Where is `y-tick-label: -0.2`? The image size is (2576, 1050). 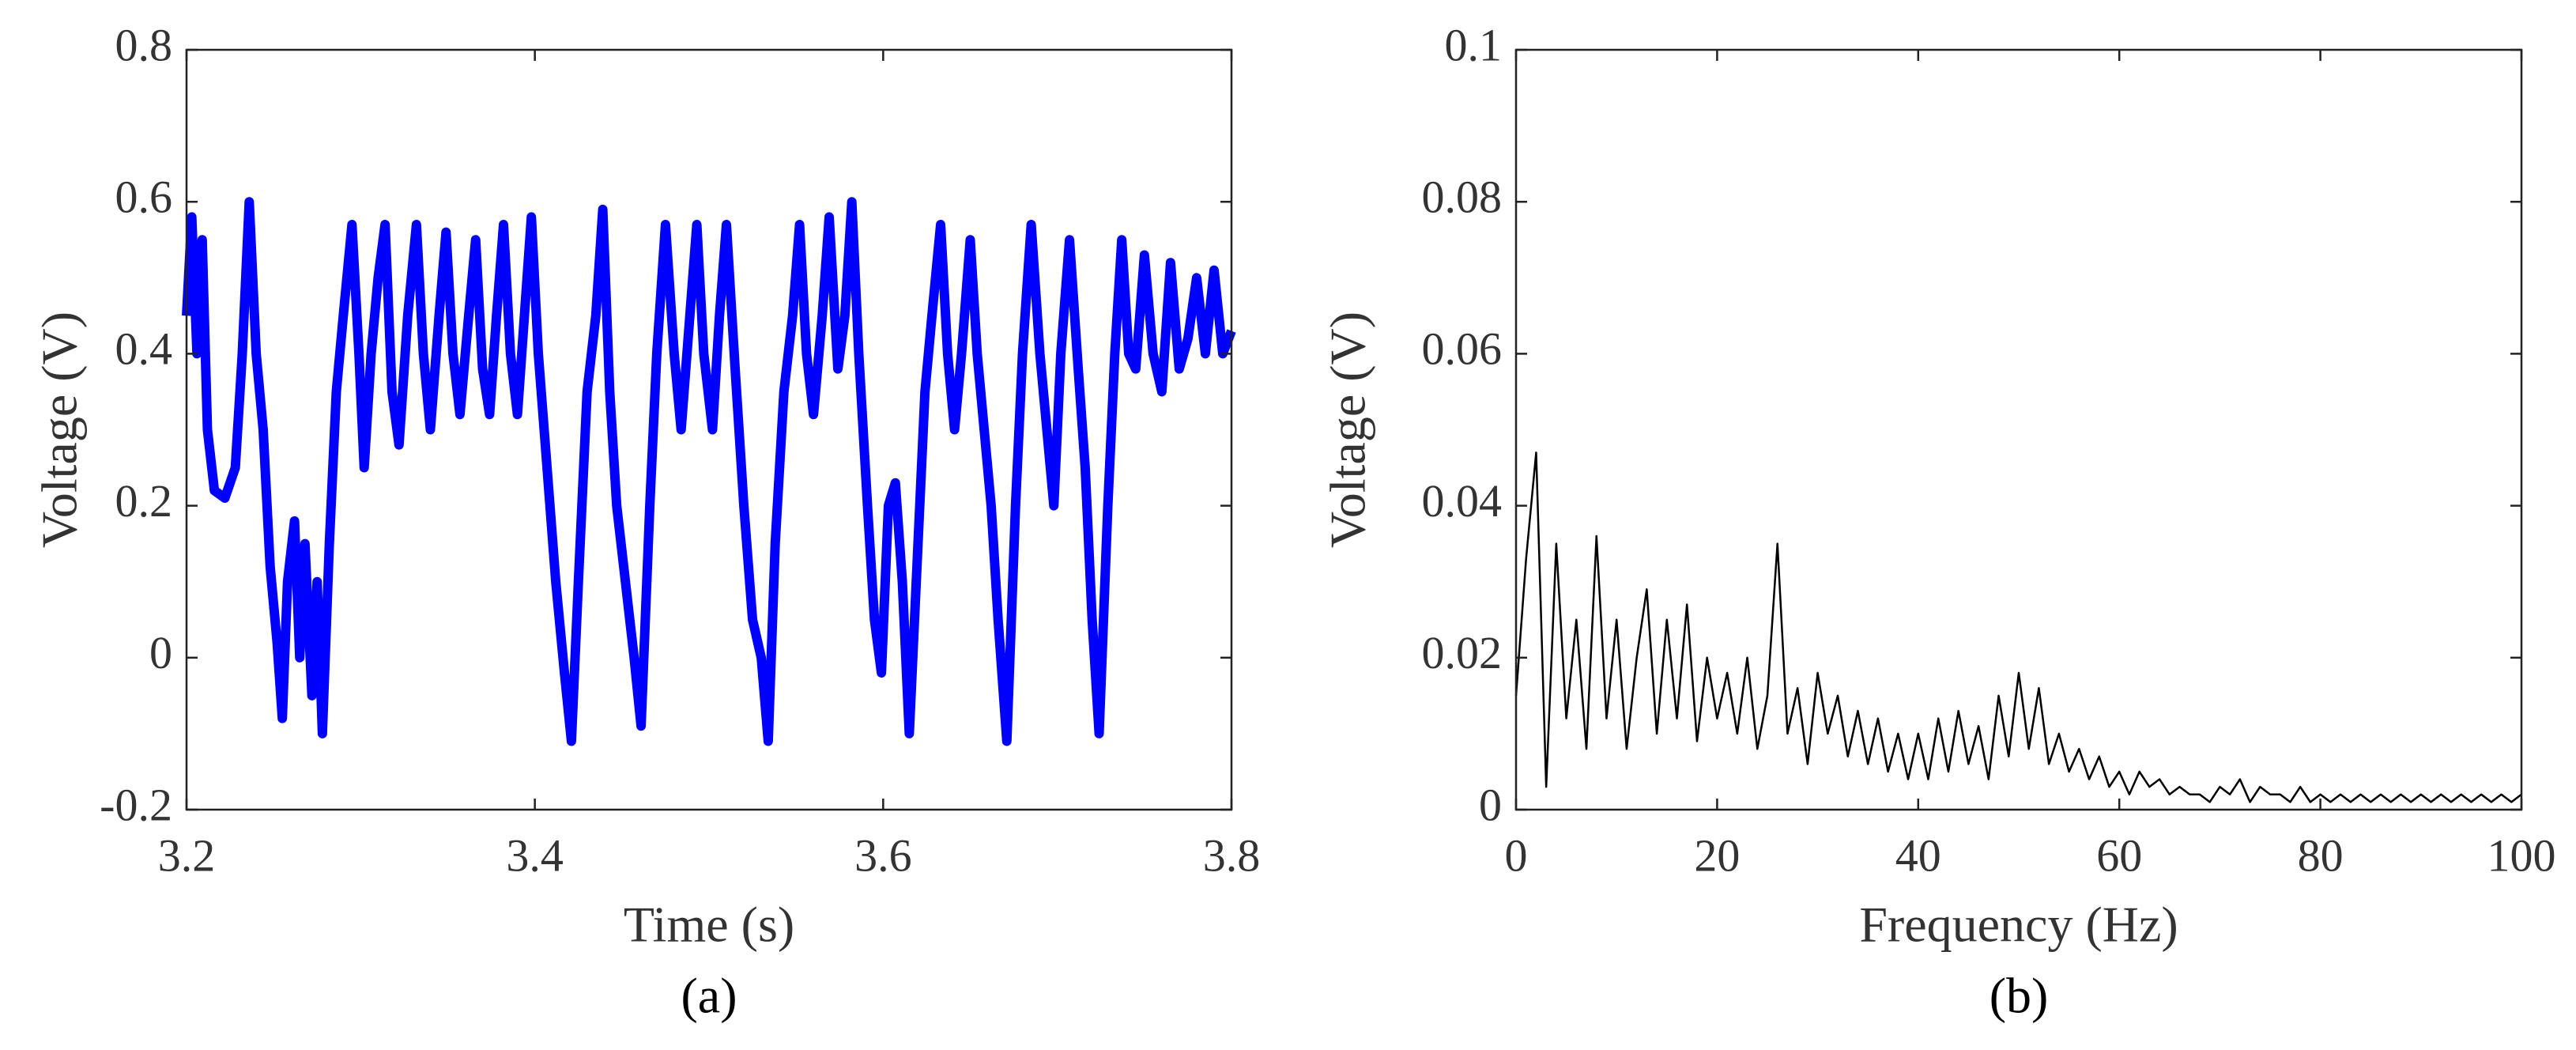 y-tick-label: -0.2 is located at coordinates (136, 804).